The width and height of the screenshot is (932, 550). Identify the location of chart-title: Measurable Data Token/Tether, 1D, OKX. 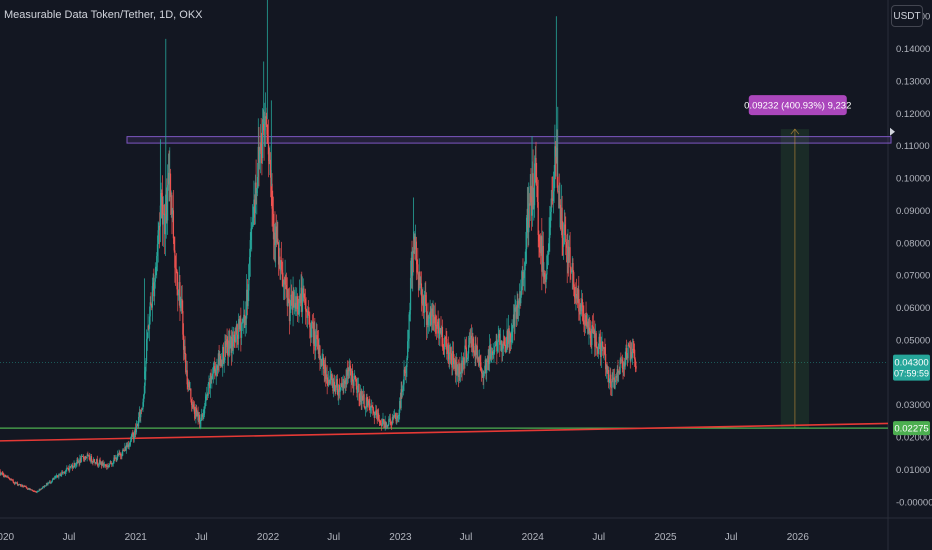
(103, 15).